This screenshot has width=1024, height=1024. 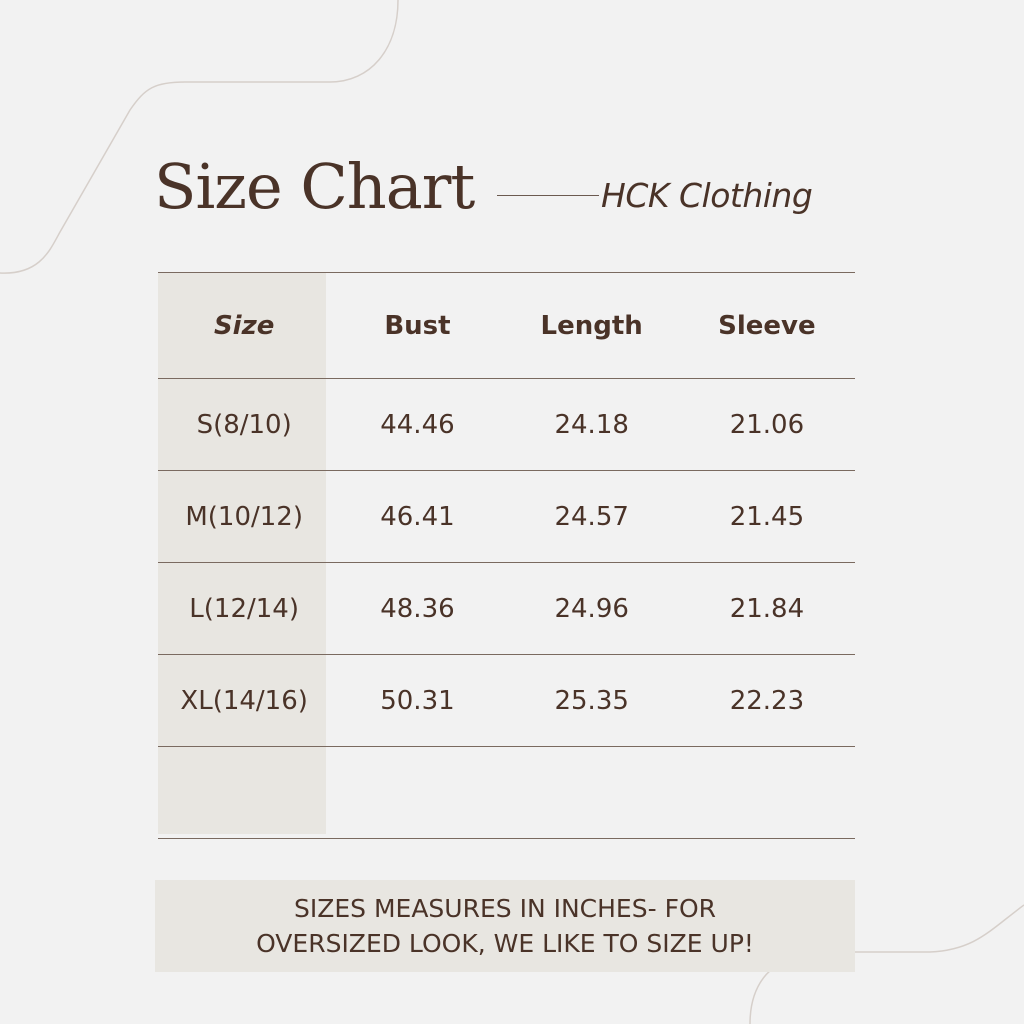 I want to click on header-sleeve: Sleeve, so click(x=767, y=325).